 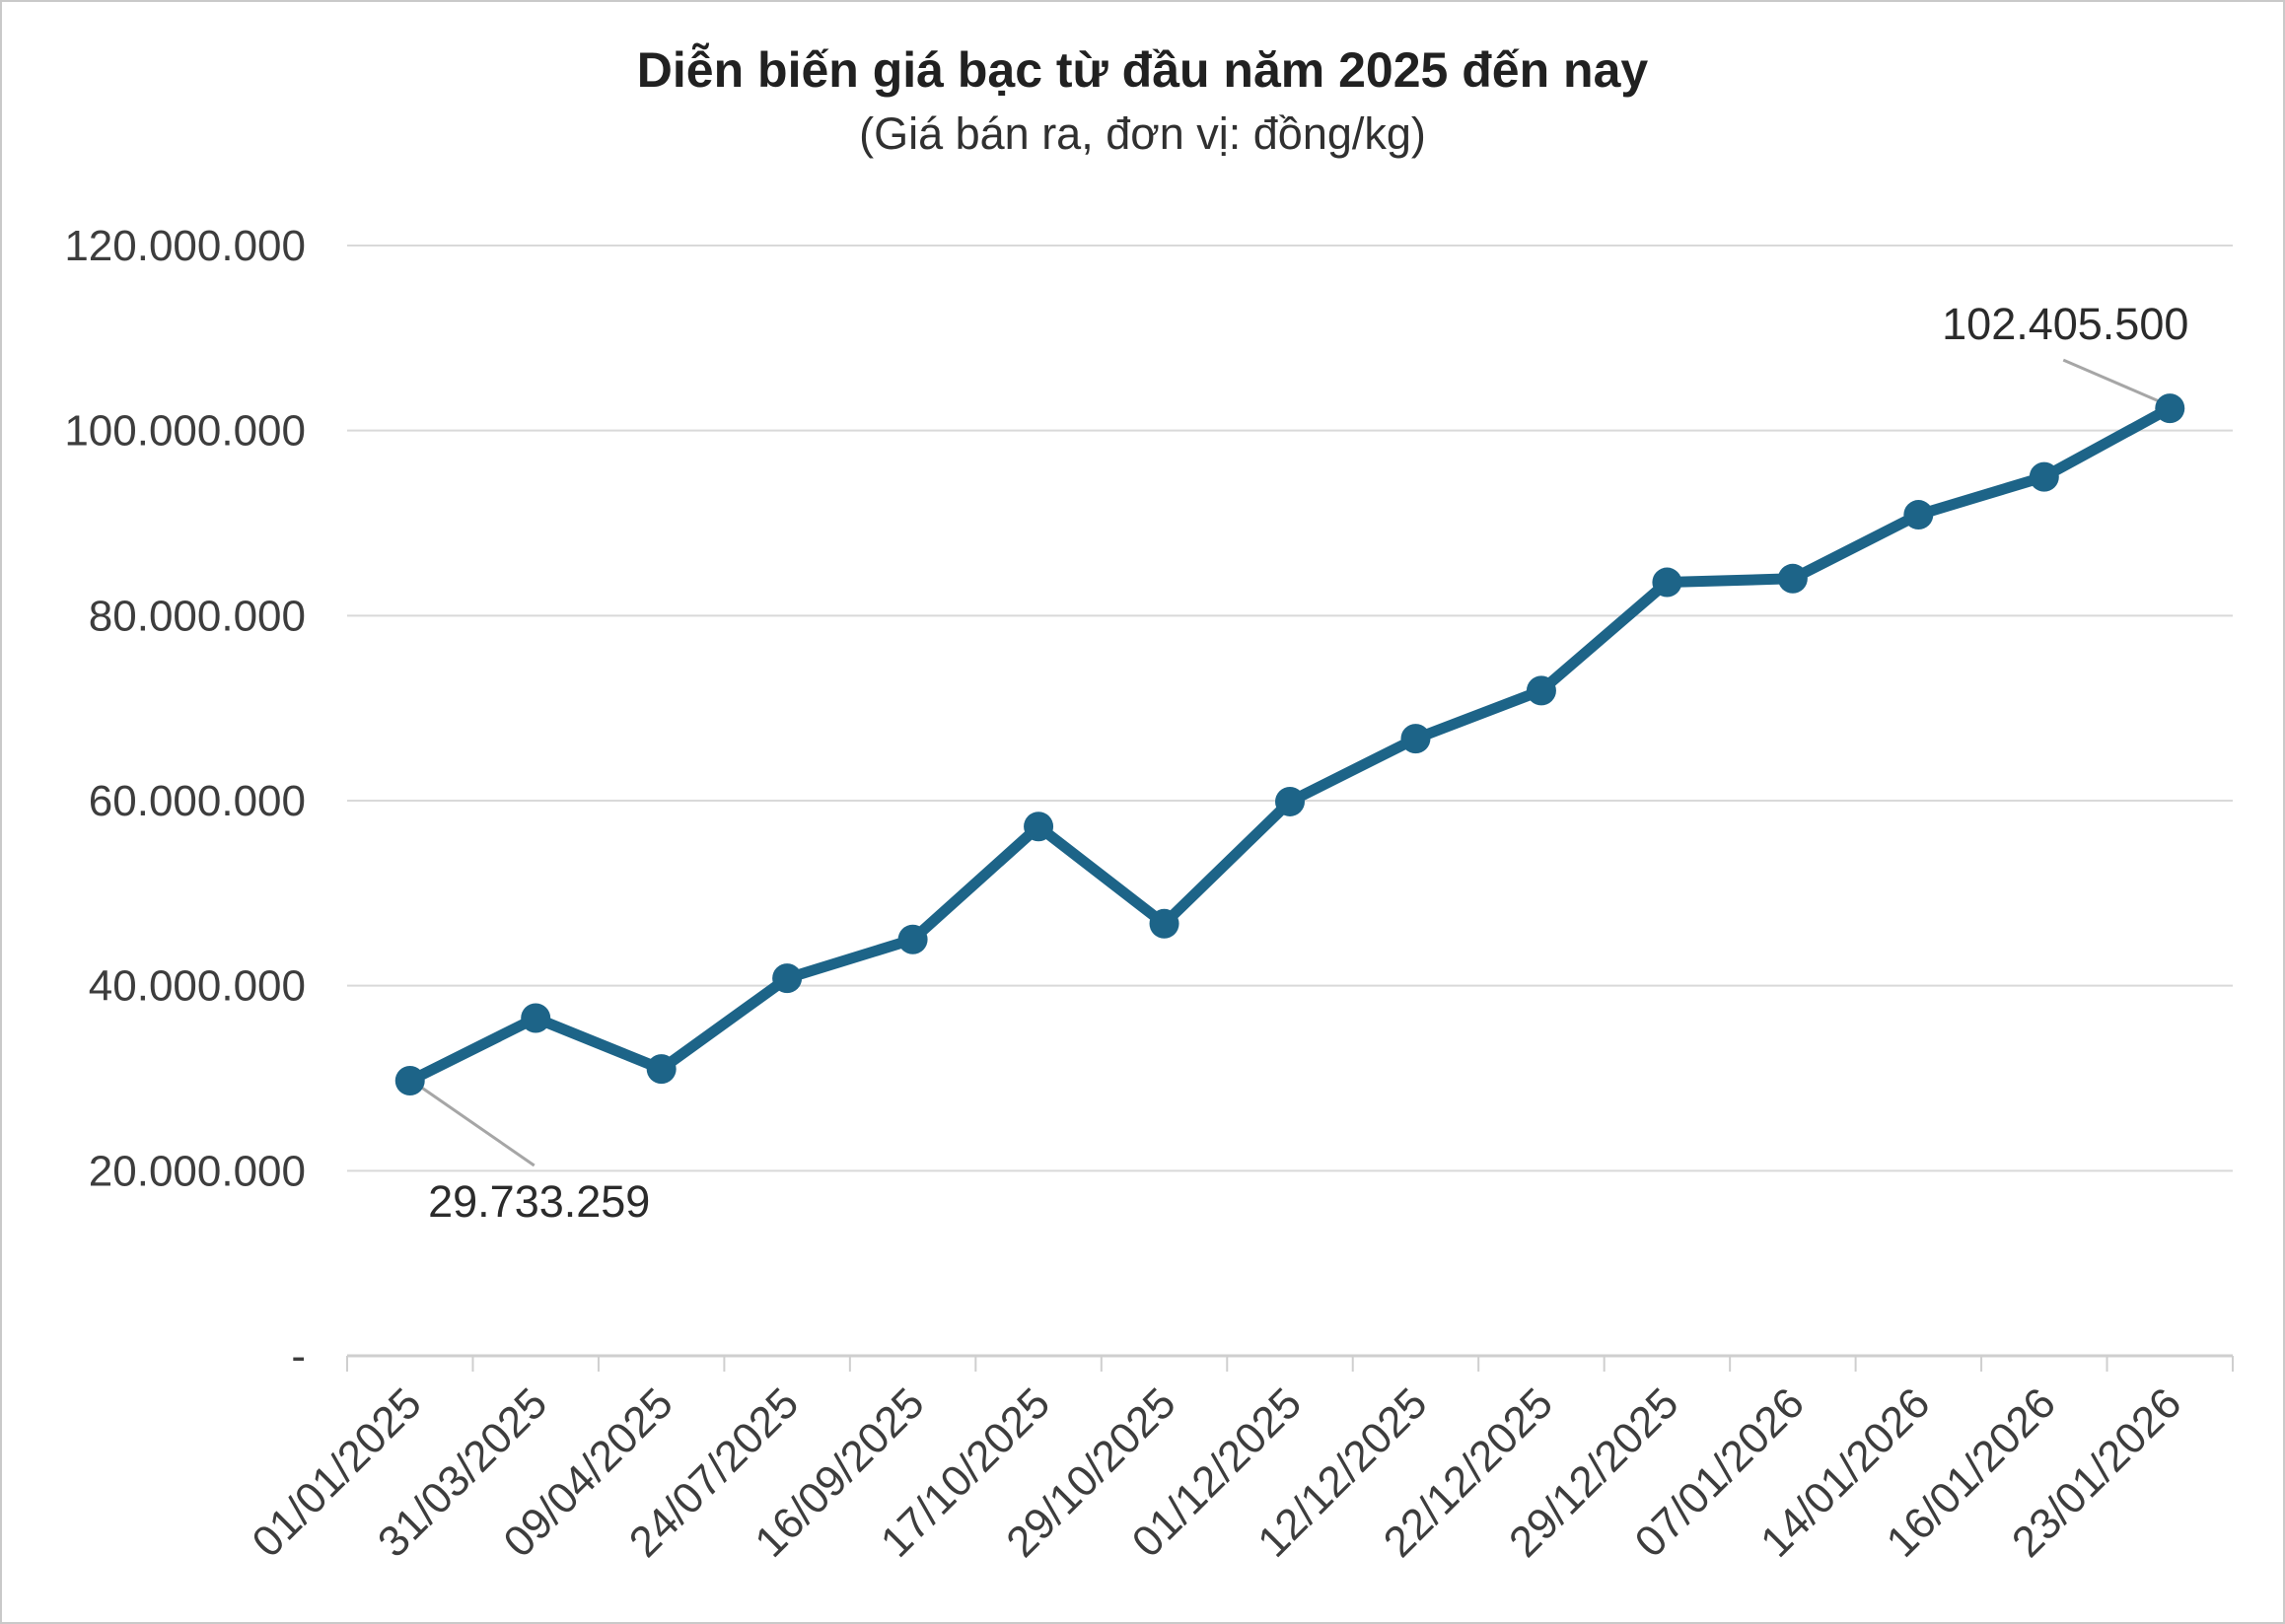 What do you see at coordinates (198, 616) in the screenshot?
I see `y-axis-label: 80.000.000` at bounding box center [198, 616].